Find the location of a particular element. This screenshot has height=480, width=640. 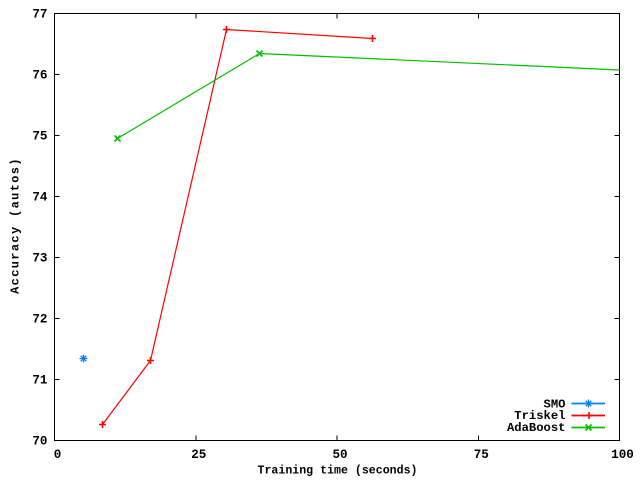

svg-text: 74 is located at coordinates (40, 198).